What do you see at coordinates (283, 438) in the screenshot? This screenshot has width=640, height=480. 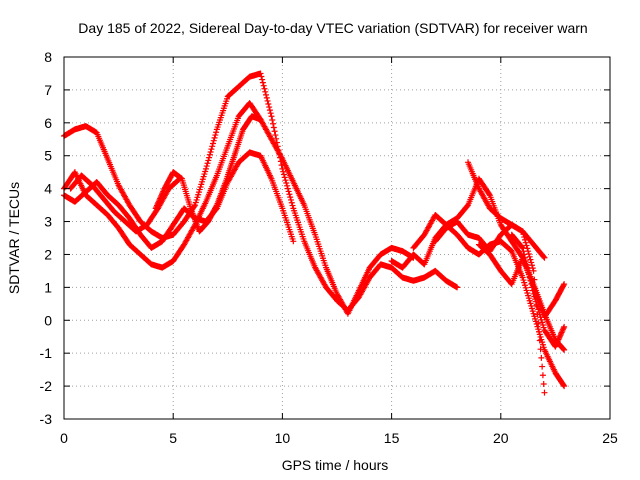 I see `x-tick-label: 10` at bounding box center [283, 438].